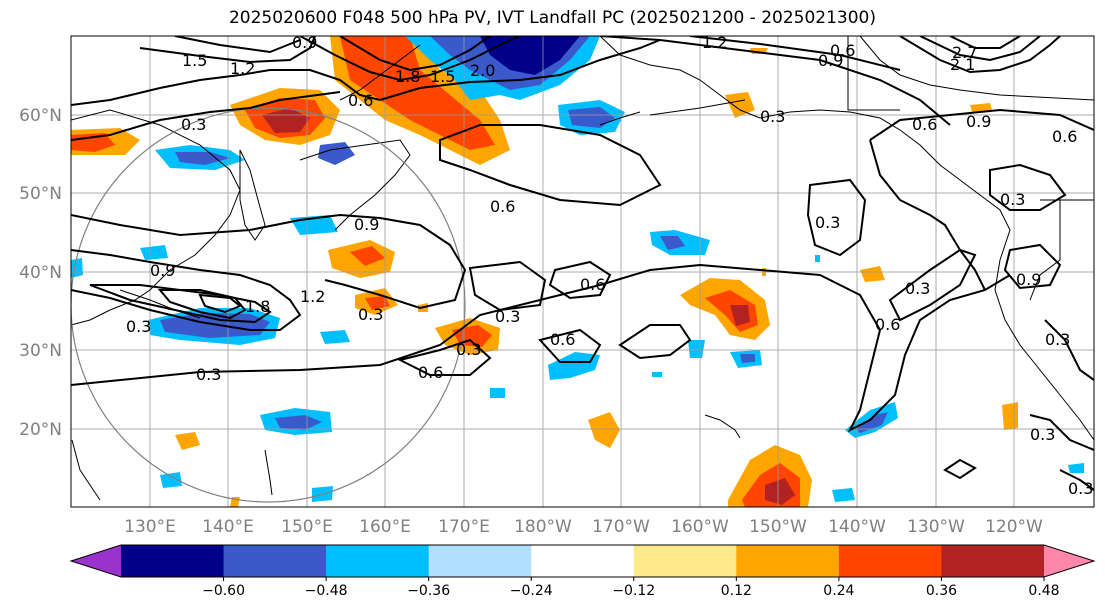  I want to click on lat-label: 60°N, so click(40, 116).